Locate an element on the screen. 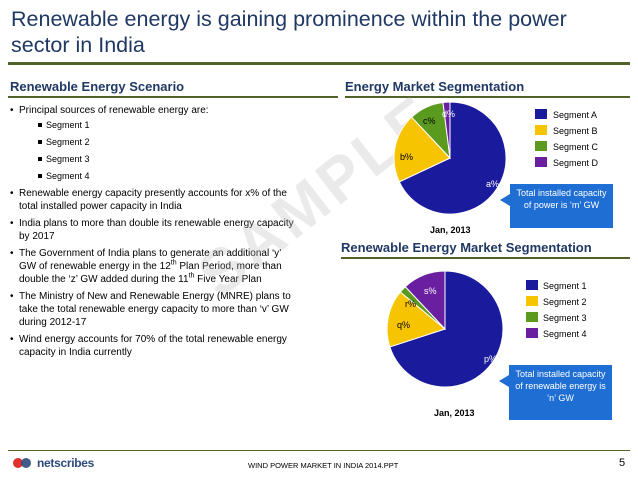 This screenshot has width=638, height=479. chart2-heading: Renewable Energy Market Segmentation is located at coordinates (466, 247).